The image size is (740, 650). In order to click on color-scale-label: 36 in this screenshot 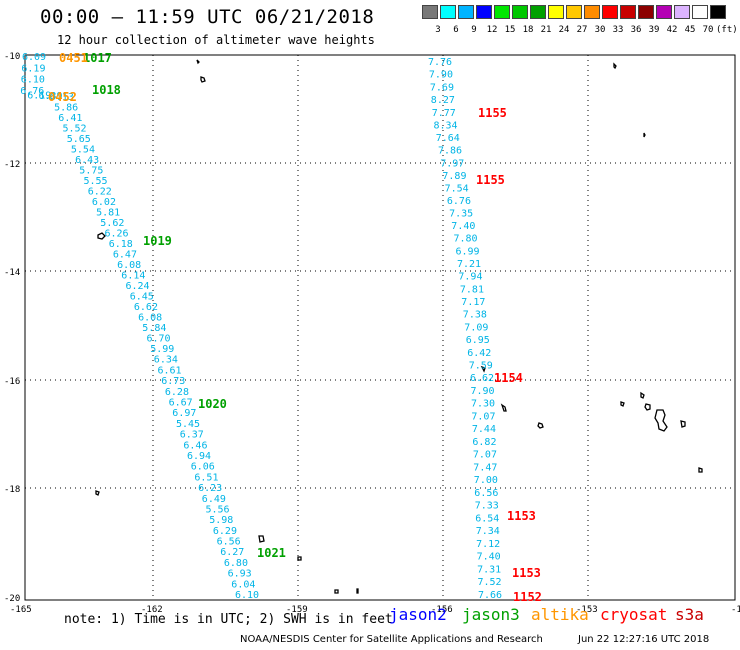, I will do `click(636, 30)`.